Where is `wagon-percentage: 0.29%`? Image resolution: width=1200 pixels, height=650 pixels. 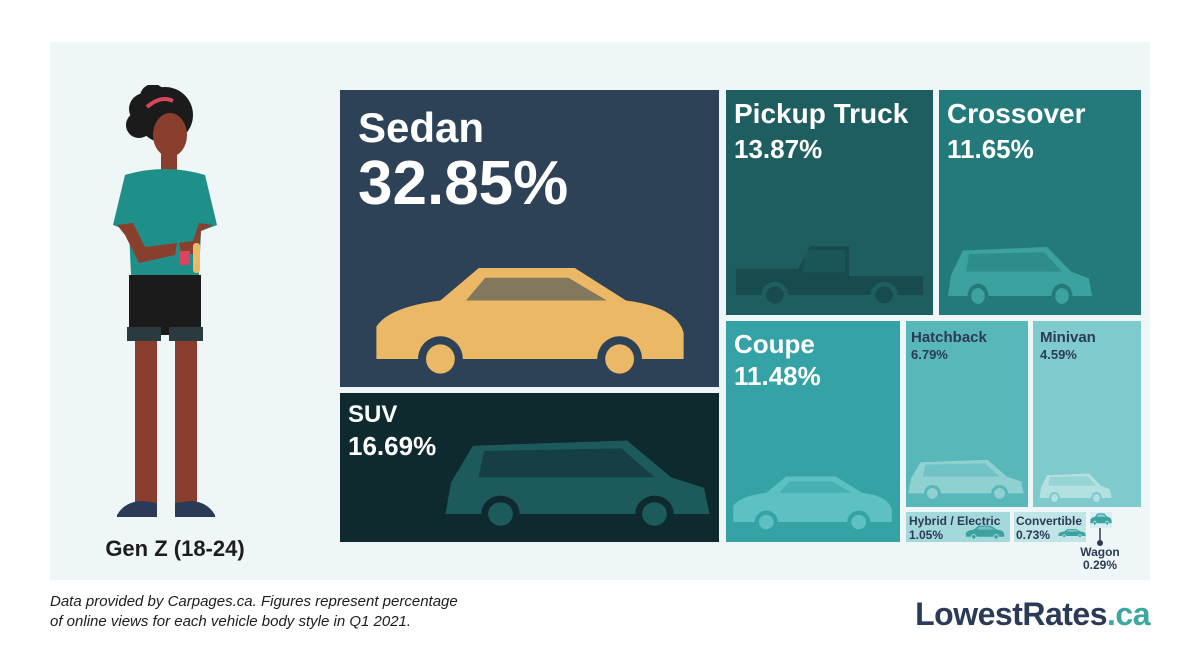
wagon-percentage: 0.29% is located at coordinates (1100, 565).